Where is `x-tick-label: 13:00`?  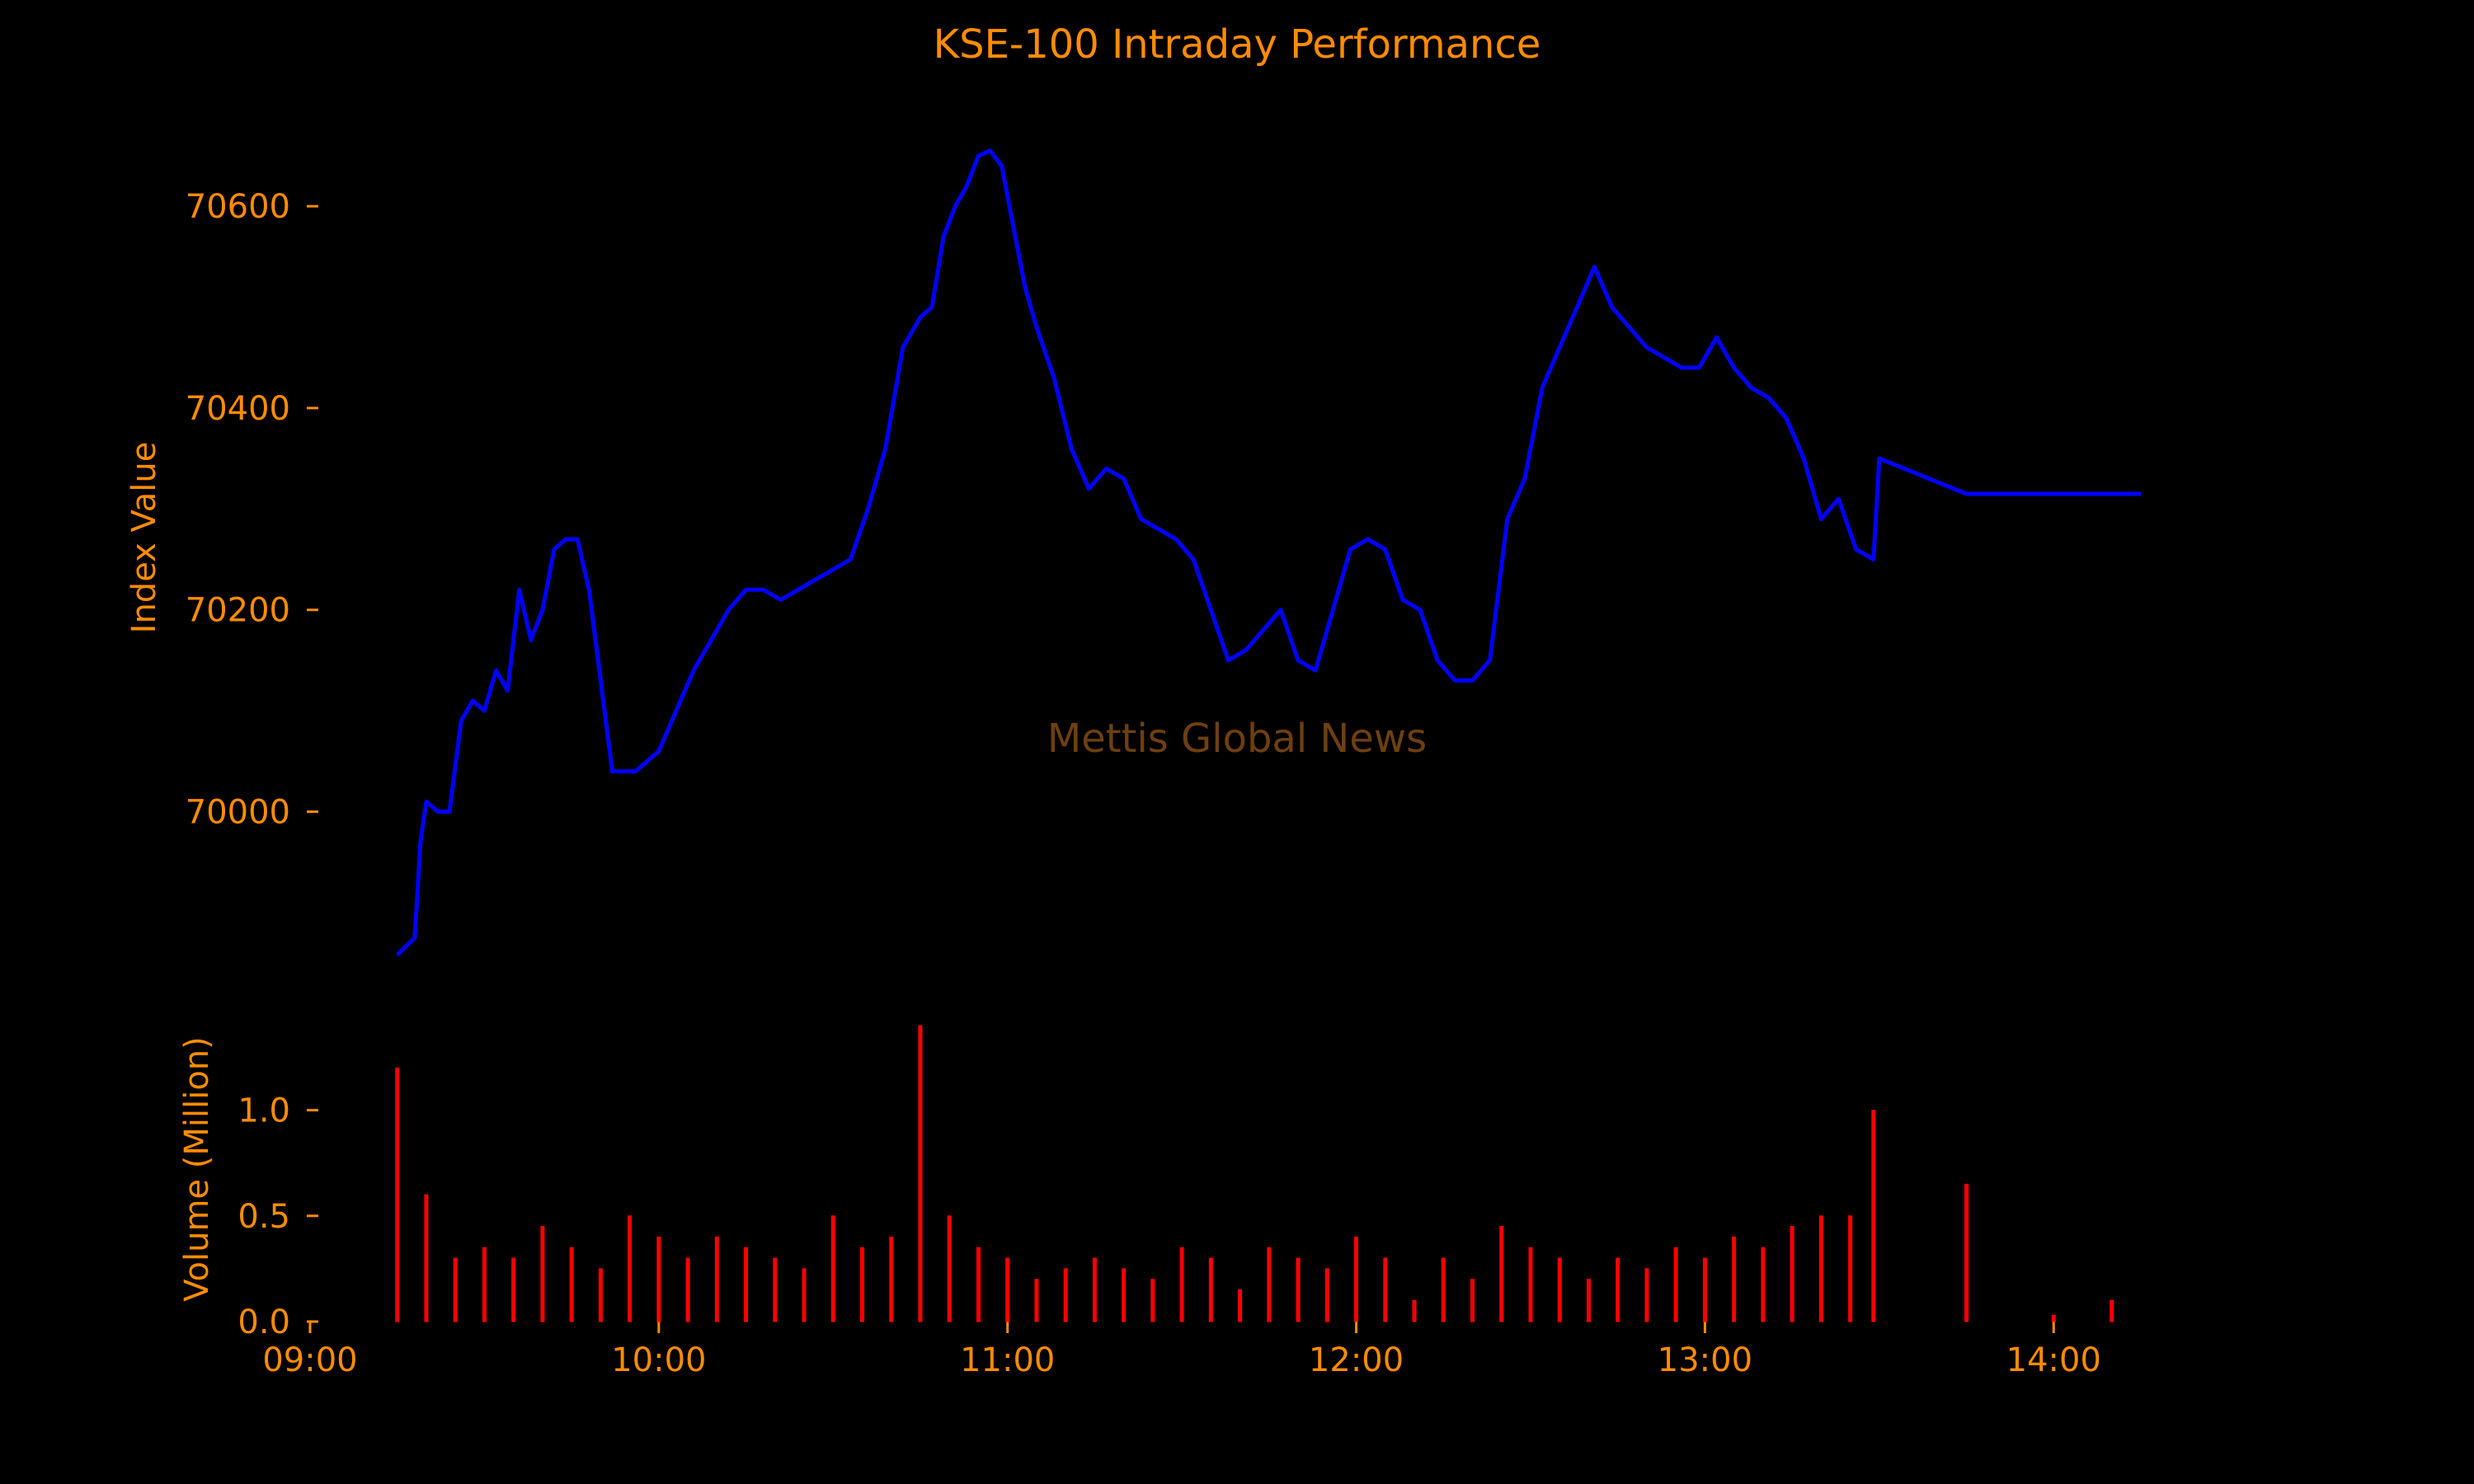 x-tick-label: 13:00 is located at coordinates (1705, 1360).